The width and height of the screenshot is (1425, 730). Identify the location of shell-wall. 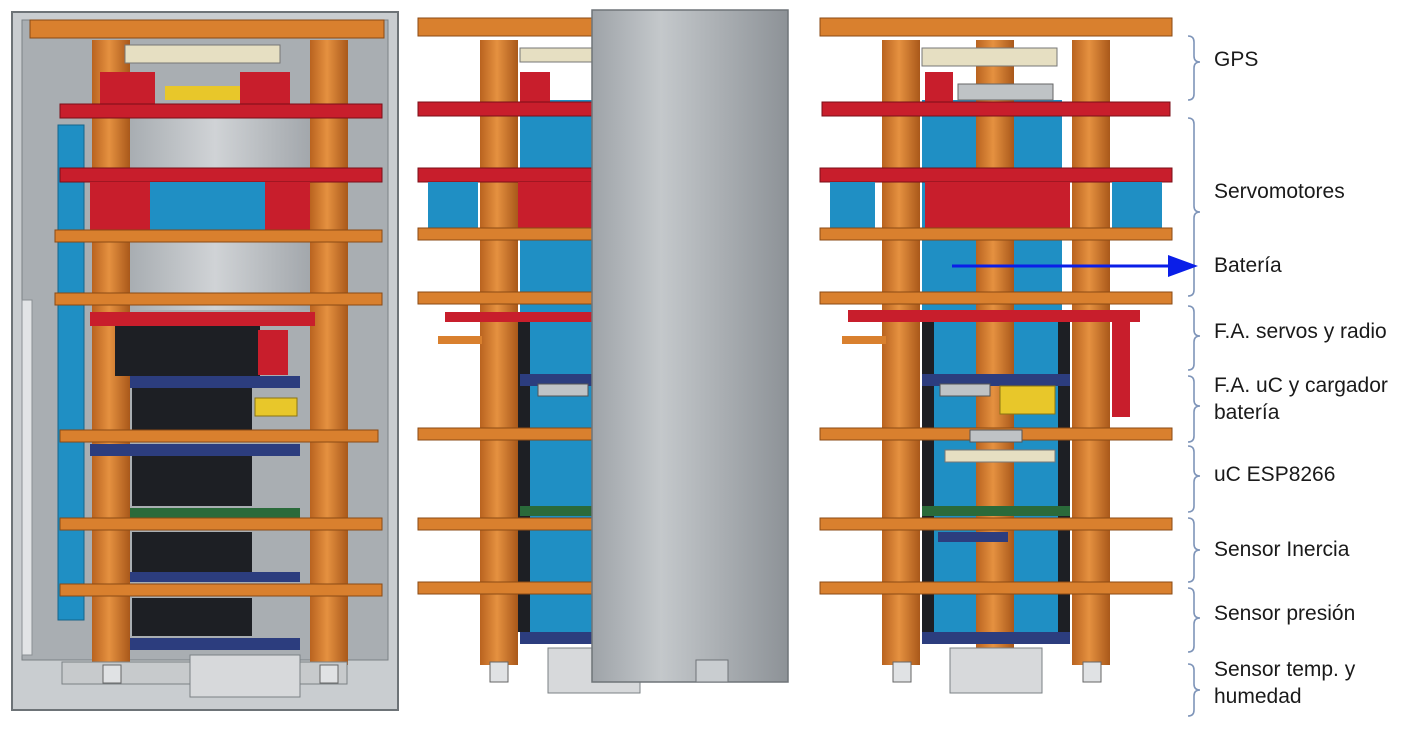
(27, 477).